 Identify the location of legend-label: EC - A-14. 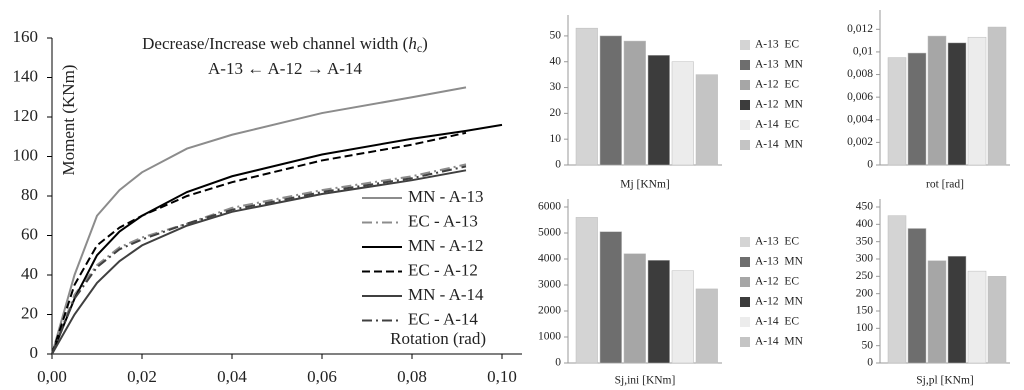
(443, 318).